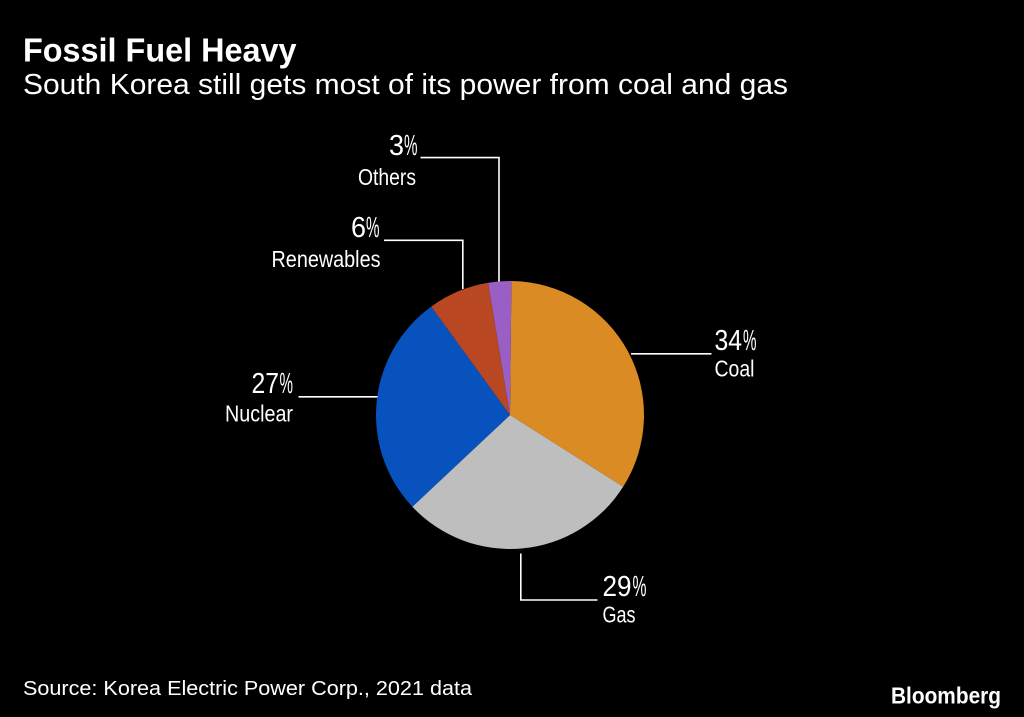  Describe the element at coordinates (729, 341) in the screenshot. I see `svg-text: 34` at that location.